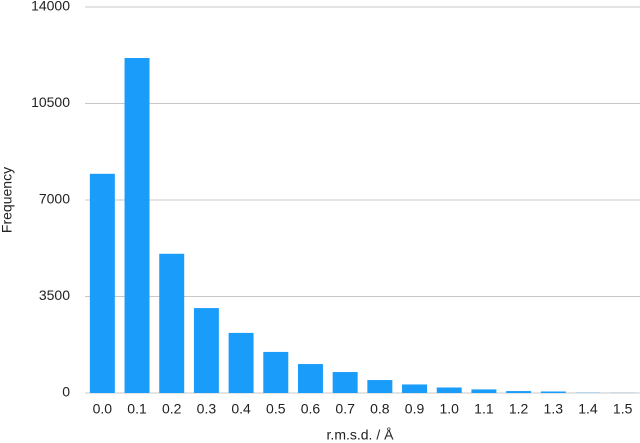 This screenshot has height=443, width=640. I want to click on y-tick-label: 14000, so click(50, 7).